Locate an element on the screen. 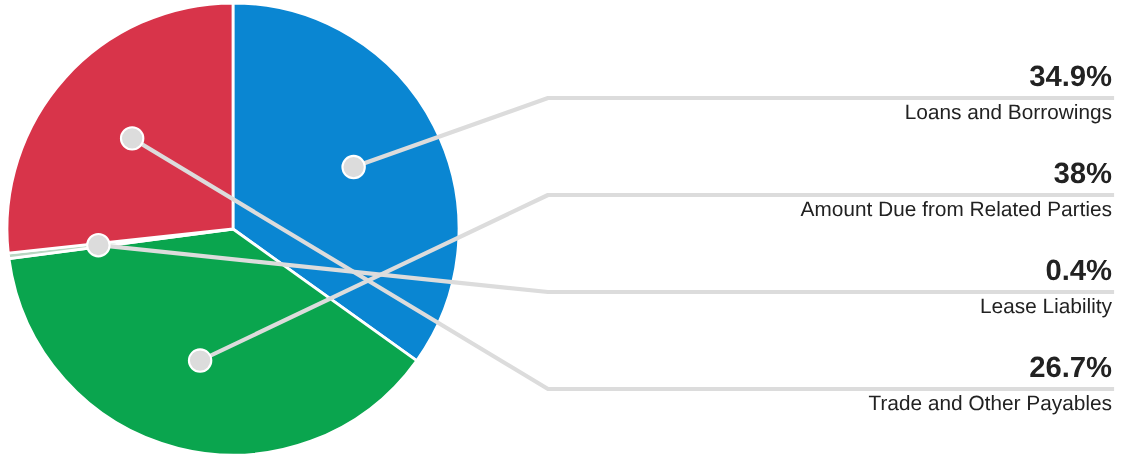 This screenshot has height=459, width=1124. slice-label: Trade and Other Payables is located at coordinates (990, 405).